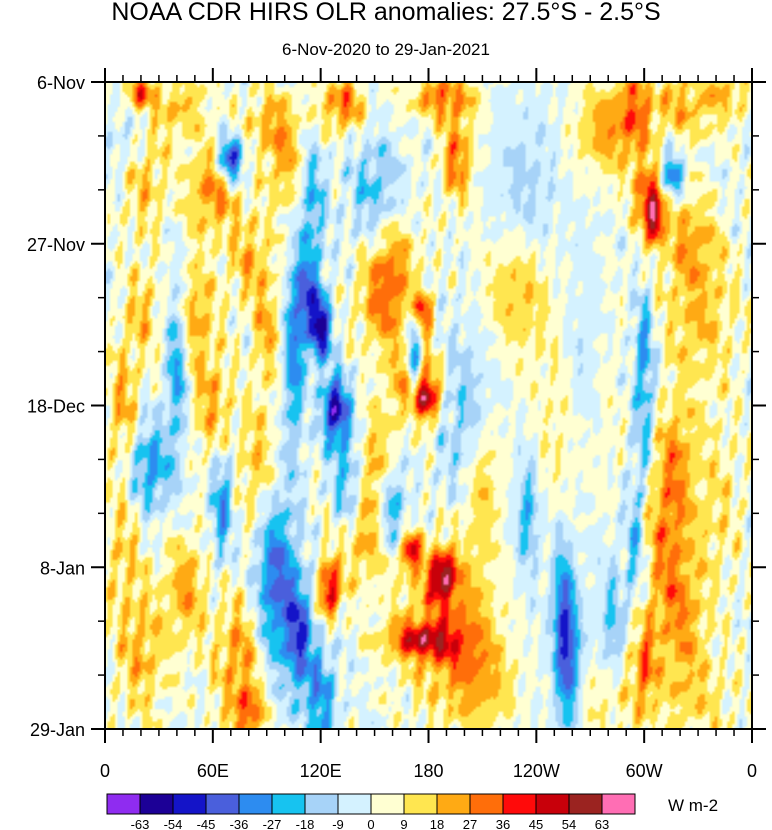 The image size is (772, 830). Describe the element at coordinates (569, 823) in the screenshot. I see `colorbar-label: 54` at that location.